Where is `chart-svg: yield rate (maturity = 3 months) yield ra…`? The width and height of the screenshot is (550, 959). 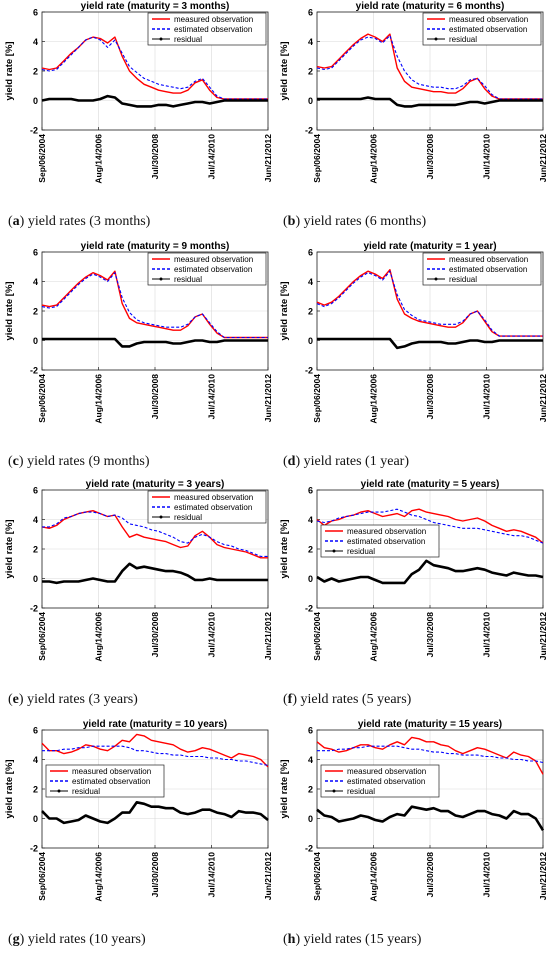
chart-svg: yield rate (maturity = 3 months) yield ra… is located at coordinates (138, 92).